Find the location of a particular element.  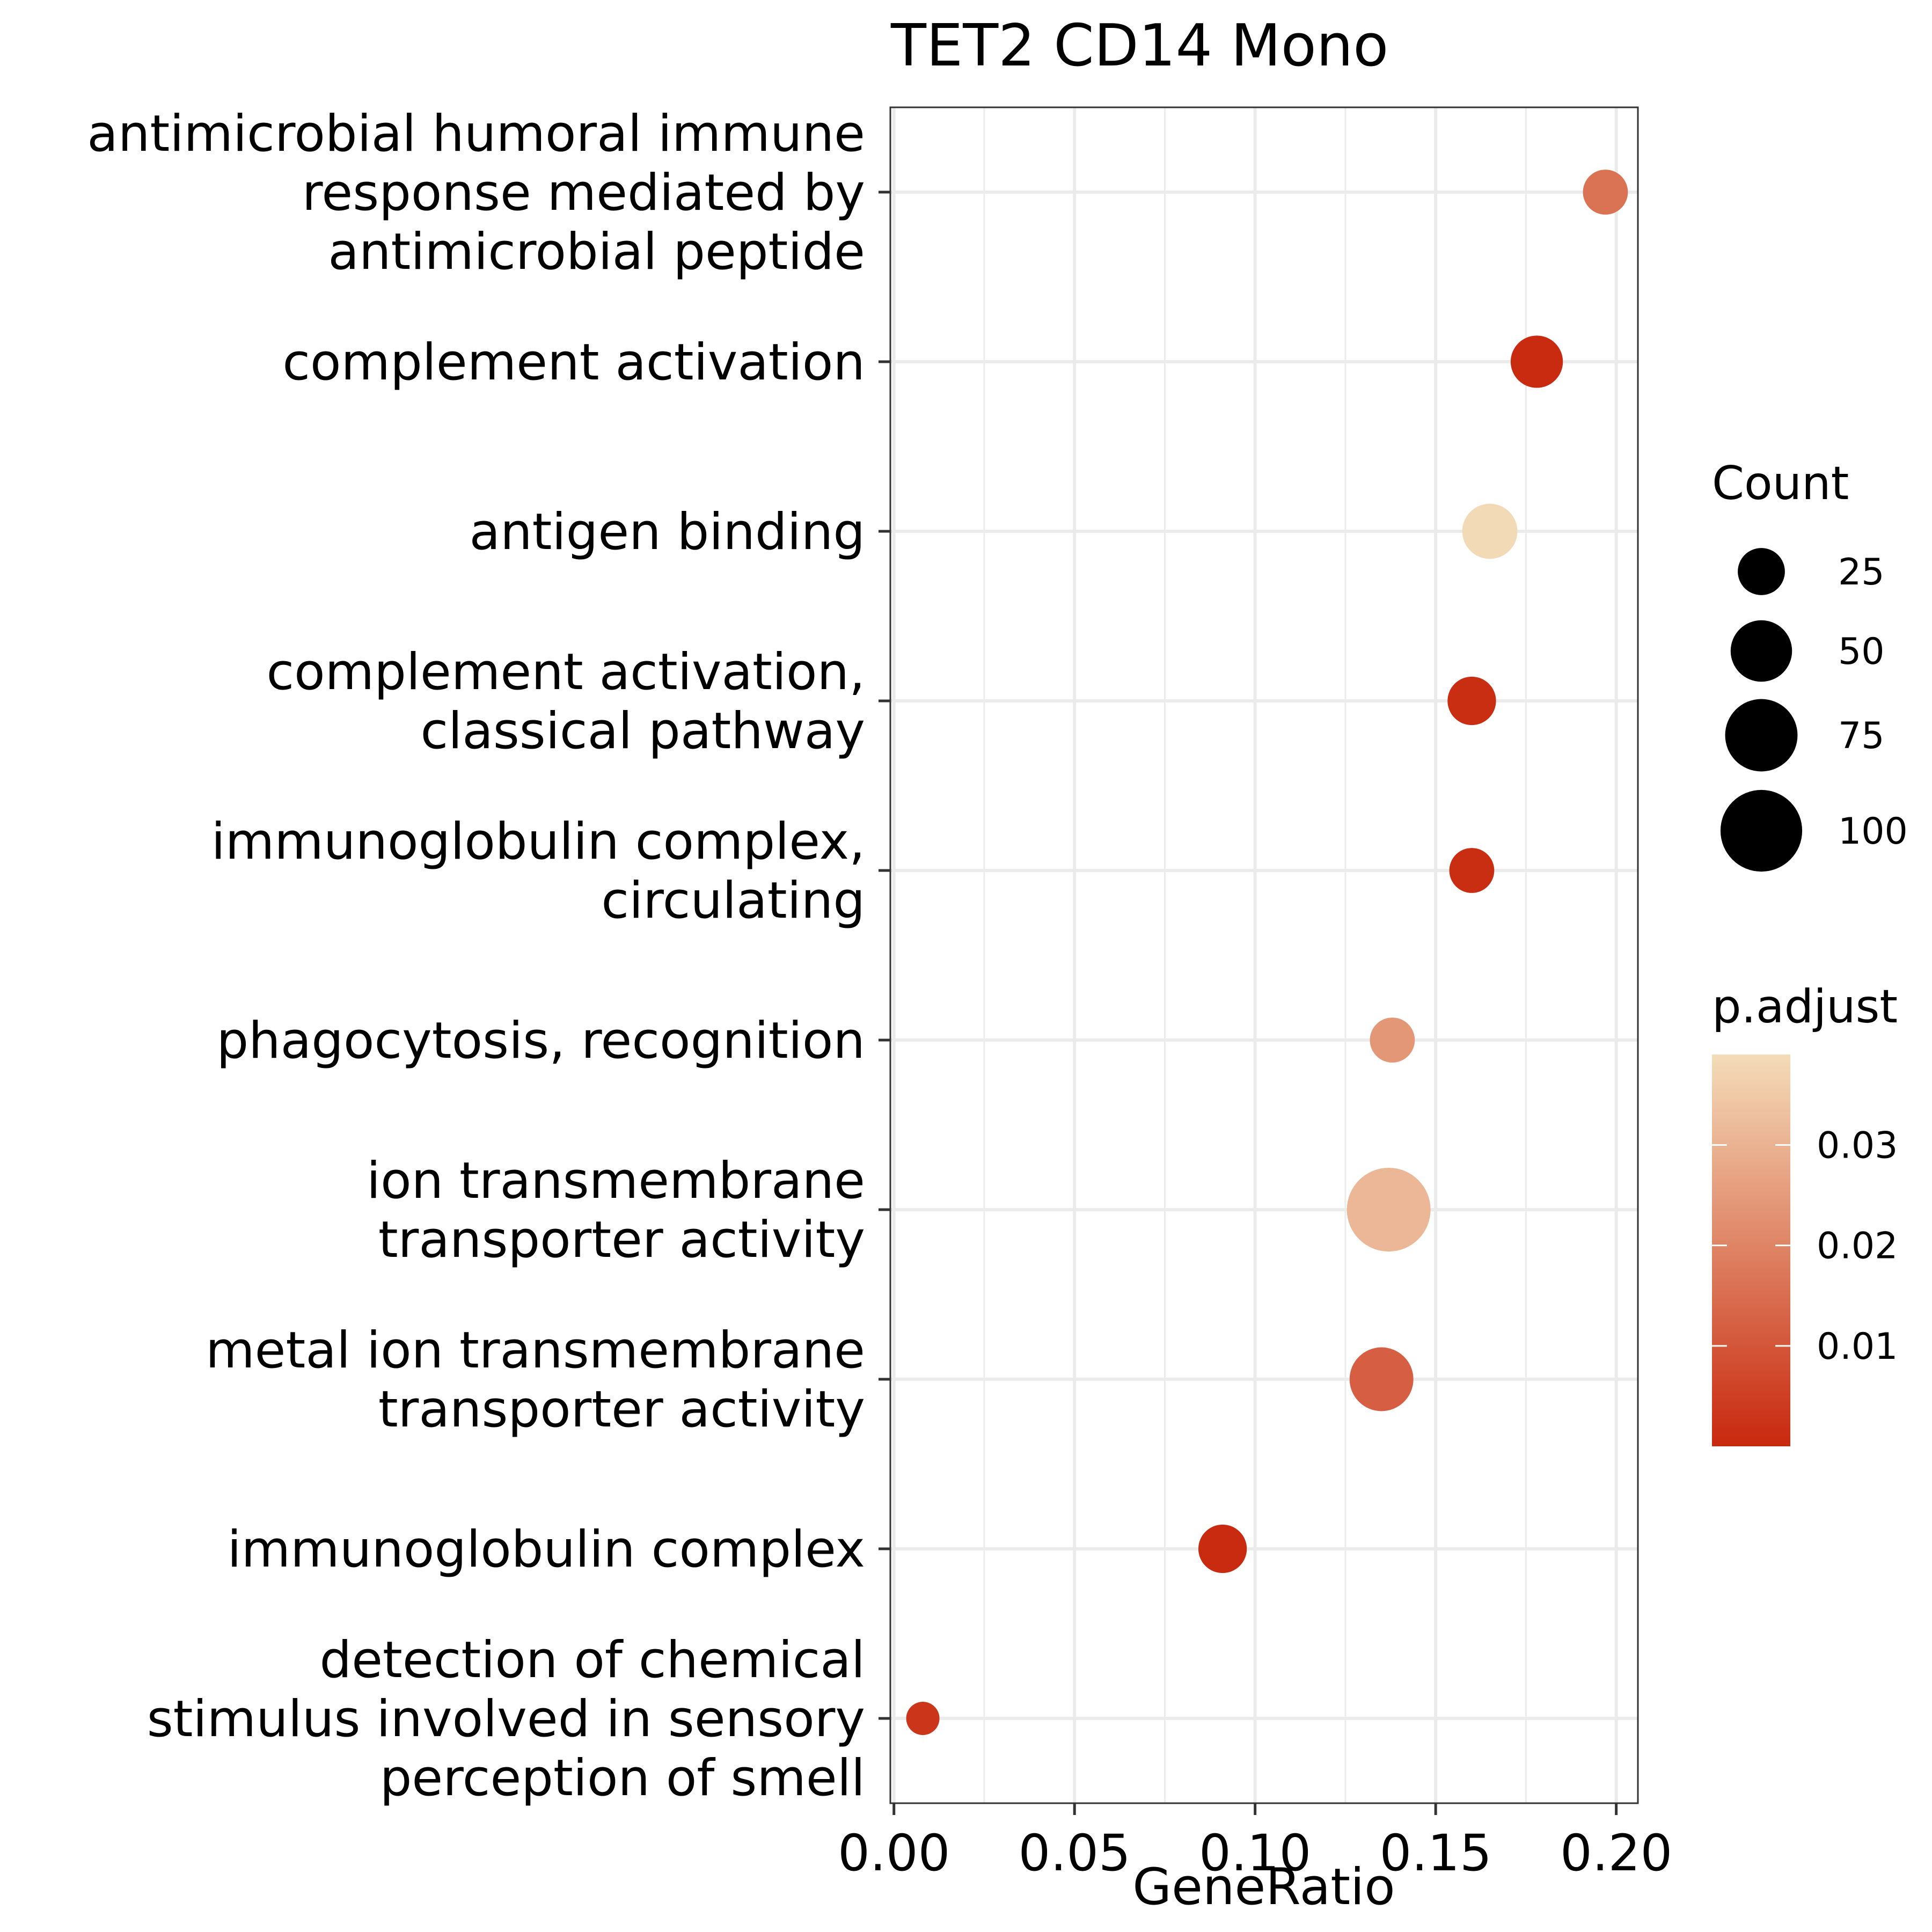

x-axis: 0.00 0.05 0.10 0.15 0.20 is located at coordinates (1255, 1843).